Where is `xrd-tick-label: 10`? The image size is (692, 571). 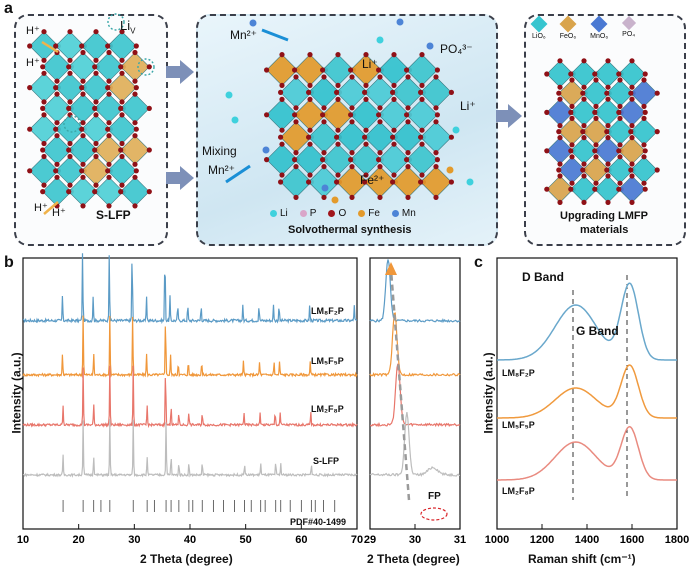 xrd-tick-label: 10 is located at coordinates (23, 540).